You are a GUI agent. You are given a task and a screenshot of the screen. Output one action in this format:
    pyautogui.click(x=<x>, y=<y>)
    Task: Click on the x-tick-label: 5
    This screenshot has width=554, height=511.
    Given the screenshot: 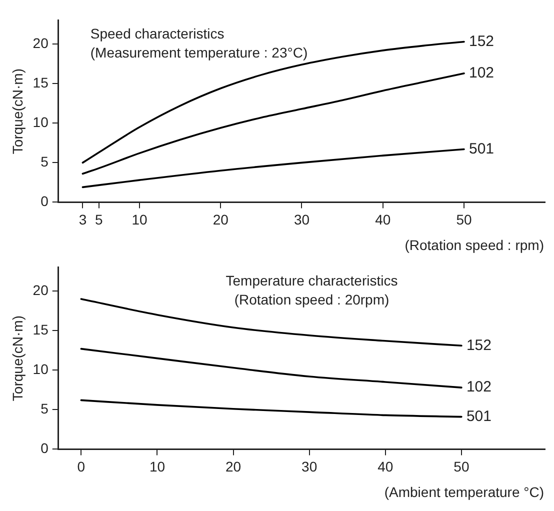 What is the action you would take?
    pyautogui.click(x=99, y=219)
    